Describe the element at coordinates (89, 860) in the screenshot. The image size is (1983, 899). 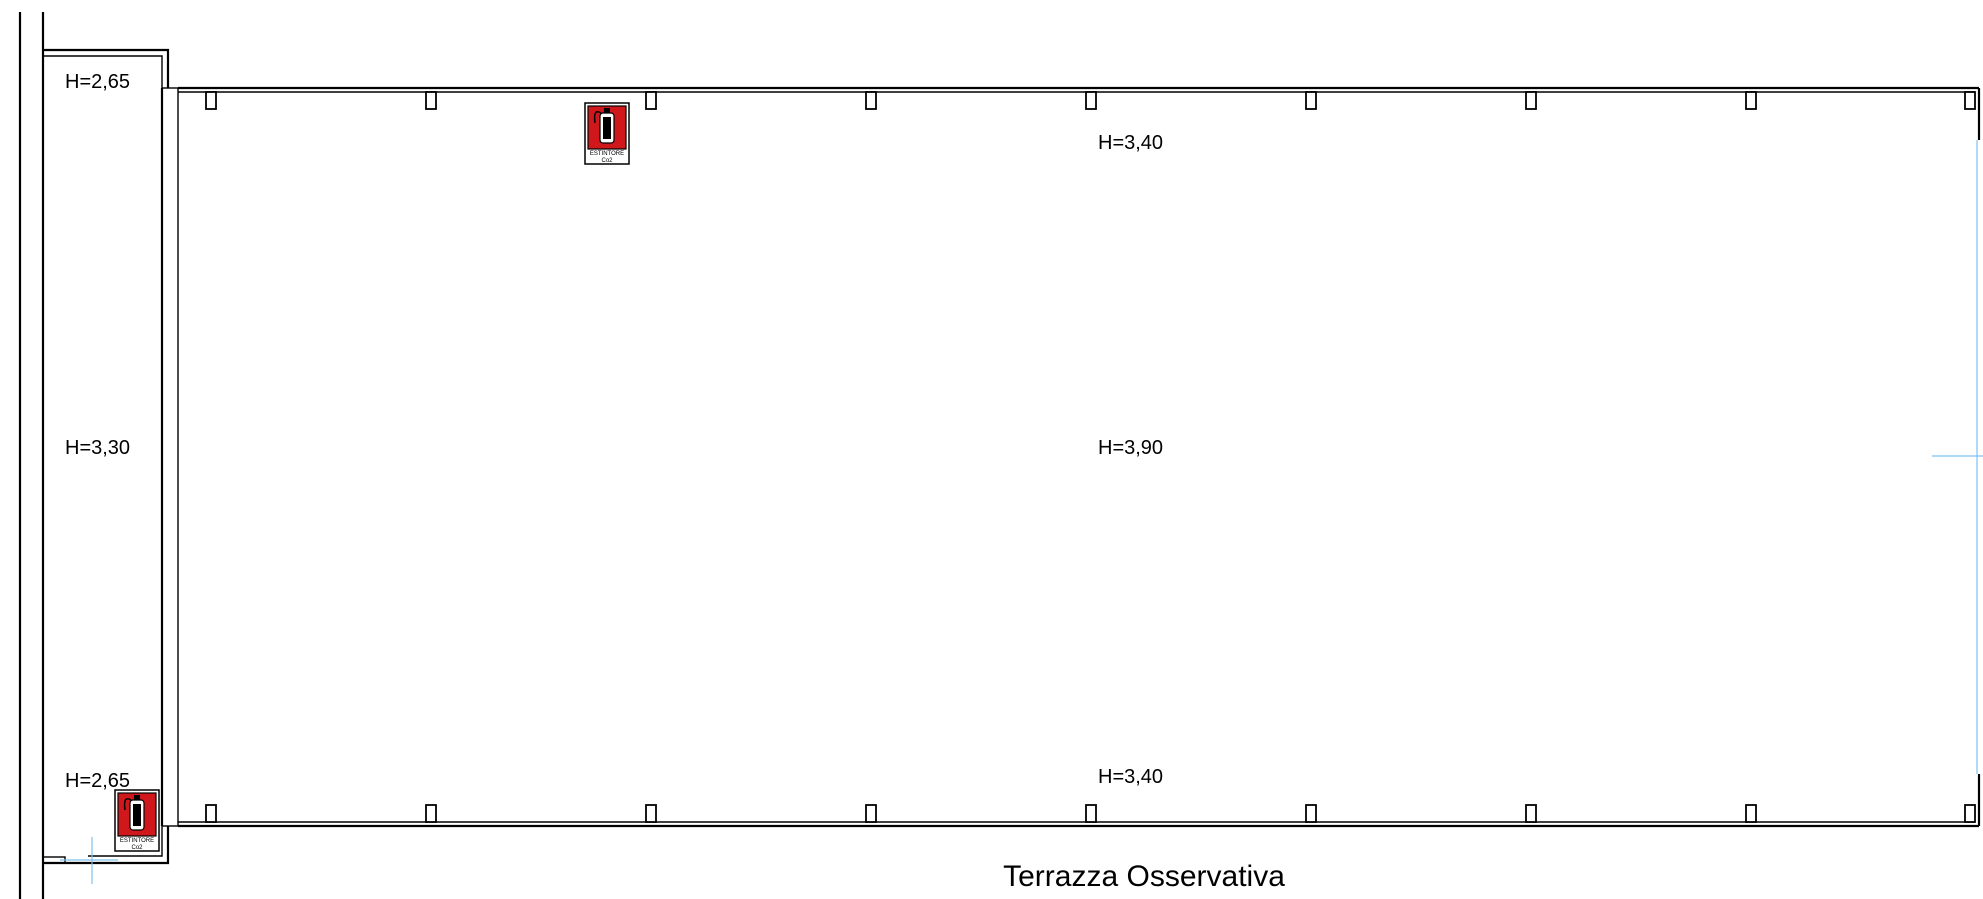
I see `crosshair-guide` at that location.